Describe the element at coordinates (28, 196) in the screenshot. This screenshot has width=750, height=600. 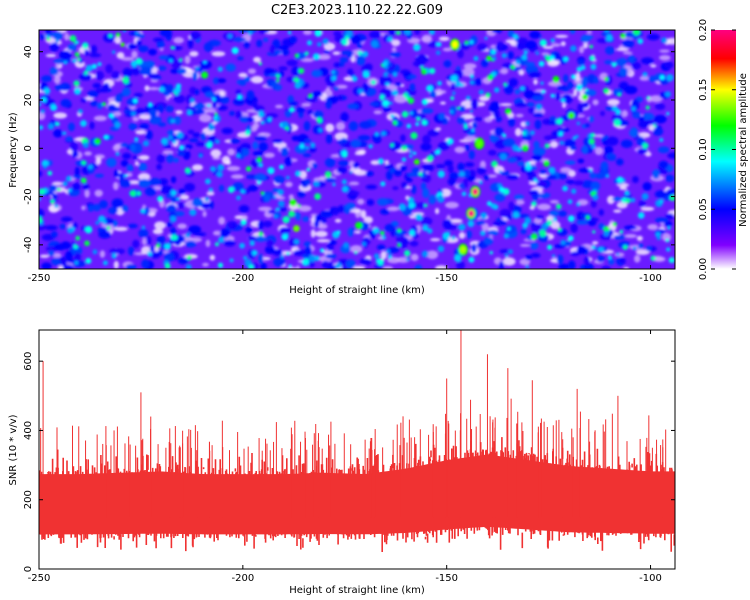
I see `y-tick-label: -20` at that location.